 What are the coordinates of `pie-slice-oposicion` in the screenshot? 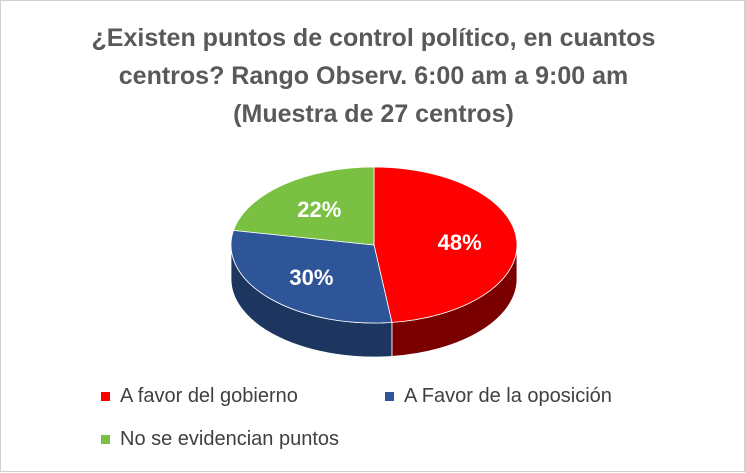 It's located at (311, 276).